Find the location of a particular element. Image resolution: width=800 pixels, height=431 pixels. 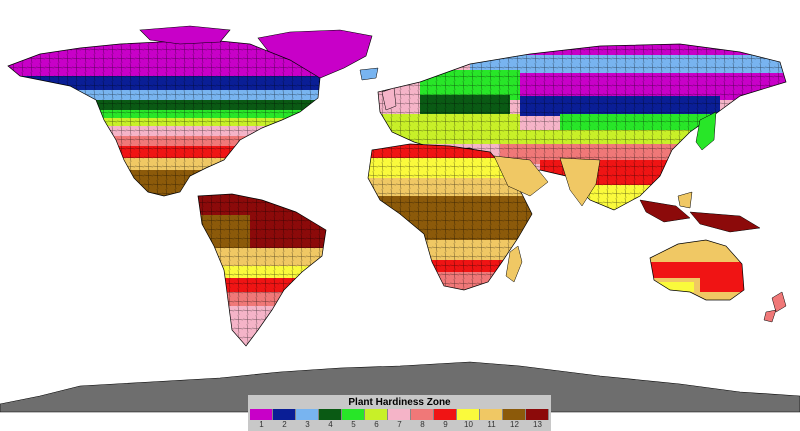

hardiness-legend: Plant Hardiness Zone 1 2 3 4 5 6 7 8 9 10 11 12 13 is located at coordinates (399, 413).